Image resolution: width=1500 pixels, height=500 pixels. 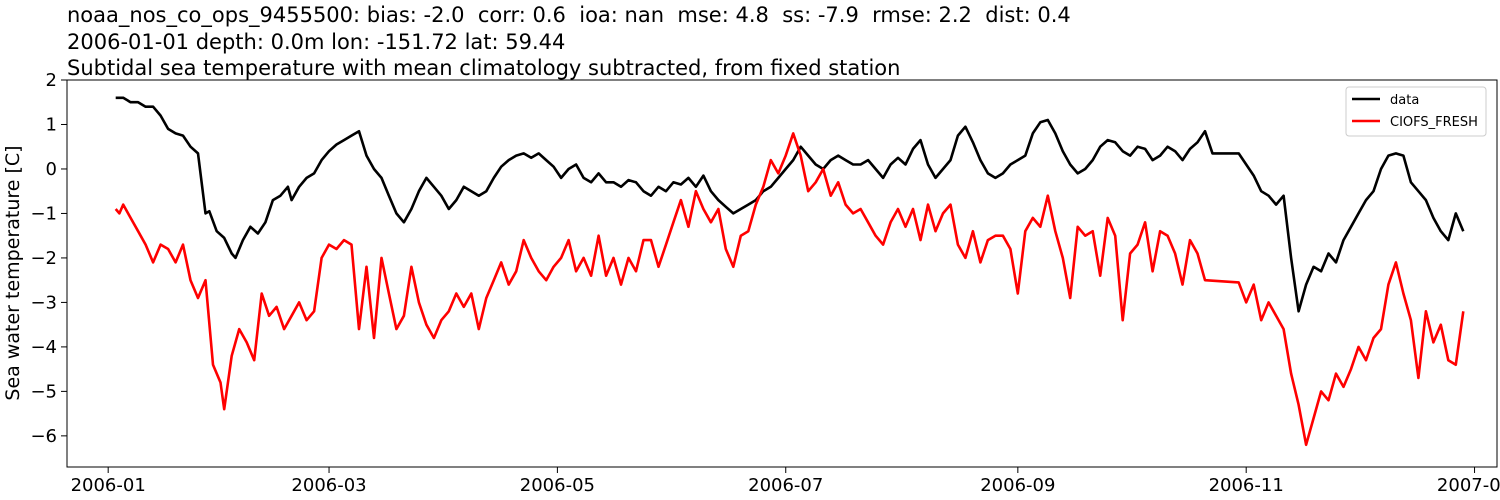 I want to click on x-tick-label: 2007-01, so click(x=1468, y=485).